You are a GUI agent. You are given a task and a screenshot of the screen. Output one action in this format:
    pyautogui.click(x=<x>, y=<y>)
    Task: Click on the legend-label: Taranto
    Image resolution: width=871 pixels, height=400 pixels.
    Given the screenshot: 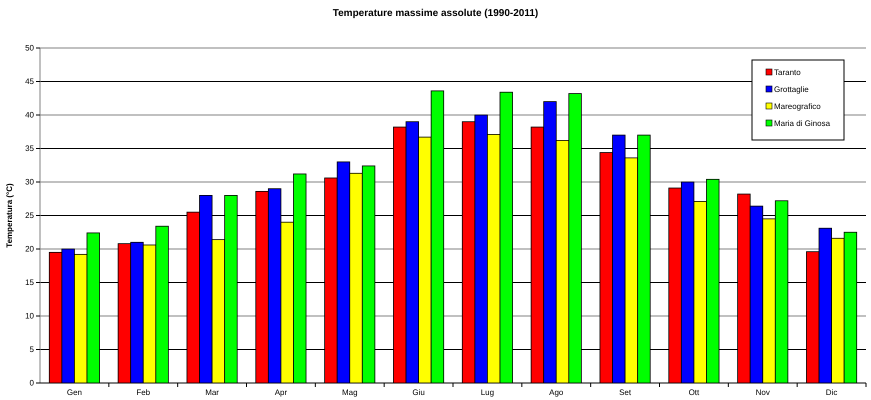 What is the action you would take?
    pyautogui.click(x=788, y=72)
    